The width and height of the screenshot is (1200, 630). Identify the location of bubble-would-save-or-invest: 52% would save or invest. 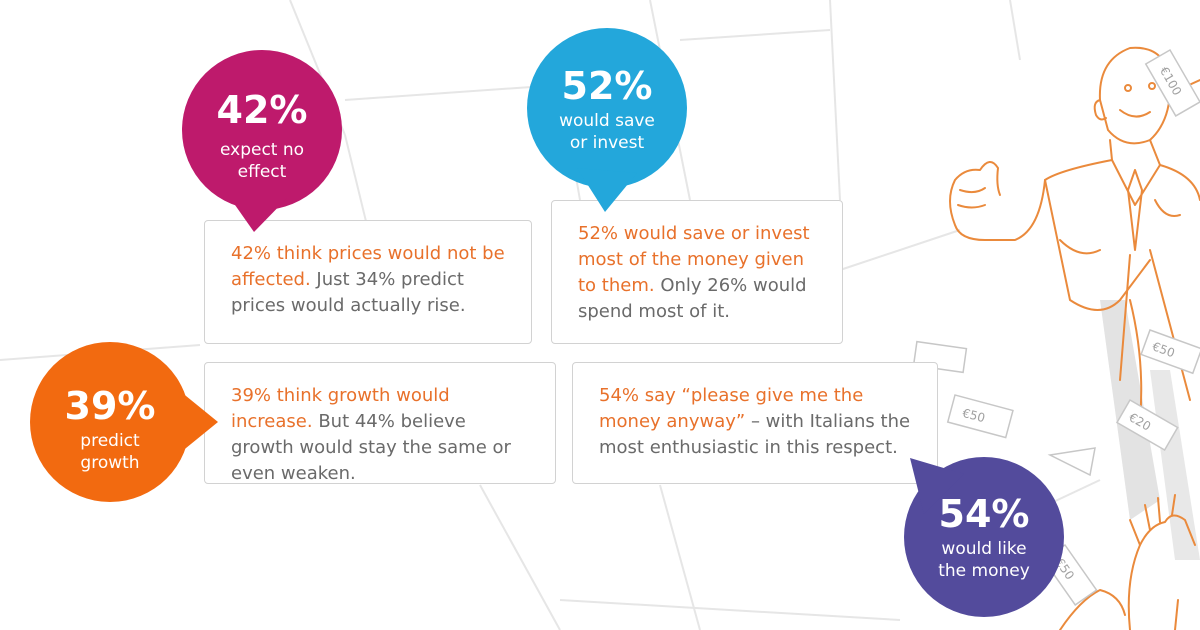
(607, 121).